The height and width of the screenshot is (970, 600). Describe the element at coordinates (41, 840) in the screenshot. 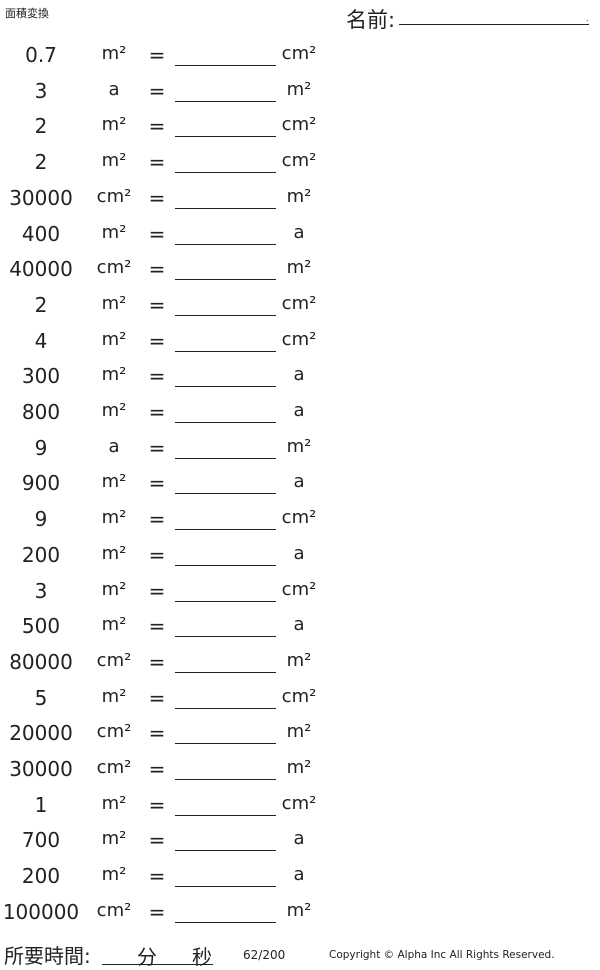

I see `problem-value: 700` at that location.